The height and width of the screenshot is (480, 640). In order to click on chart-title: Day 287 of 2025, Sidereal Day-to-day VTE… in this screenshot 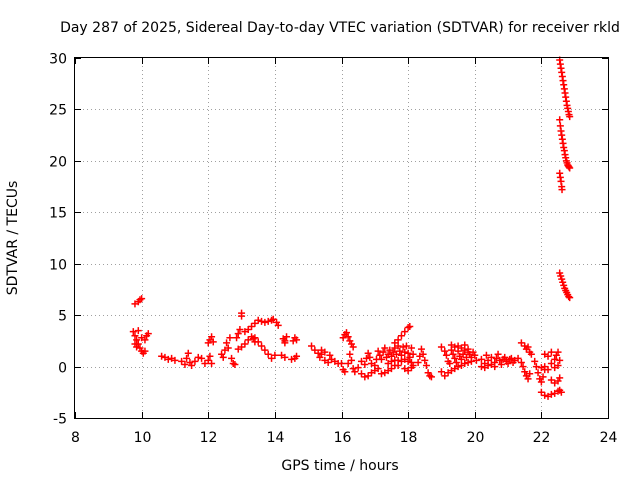, I will do `click(340, 28)`.